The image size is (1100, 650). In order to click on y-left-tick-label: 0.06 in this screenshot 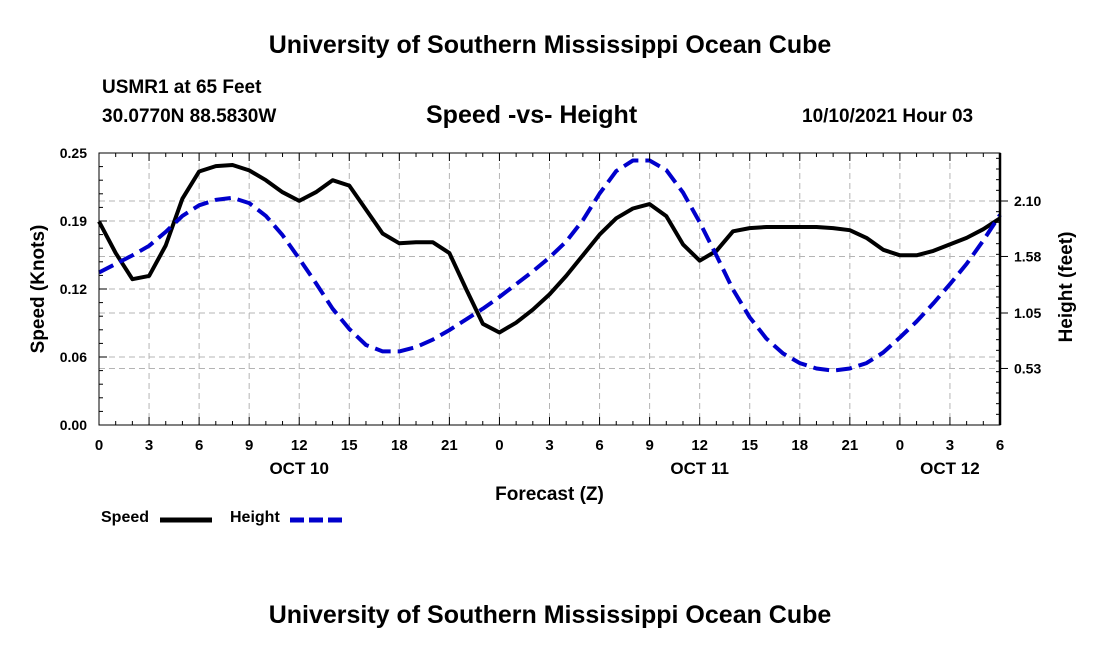, I will do `click(73, 357)`.